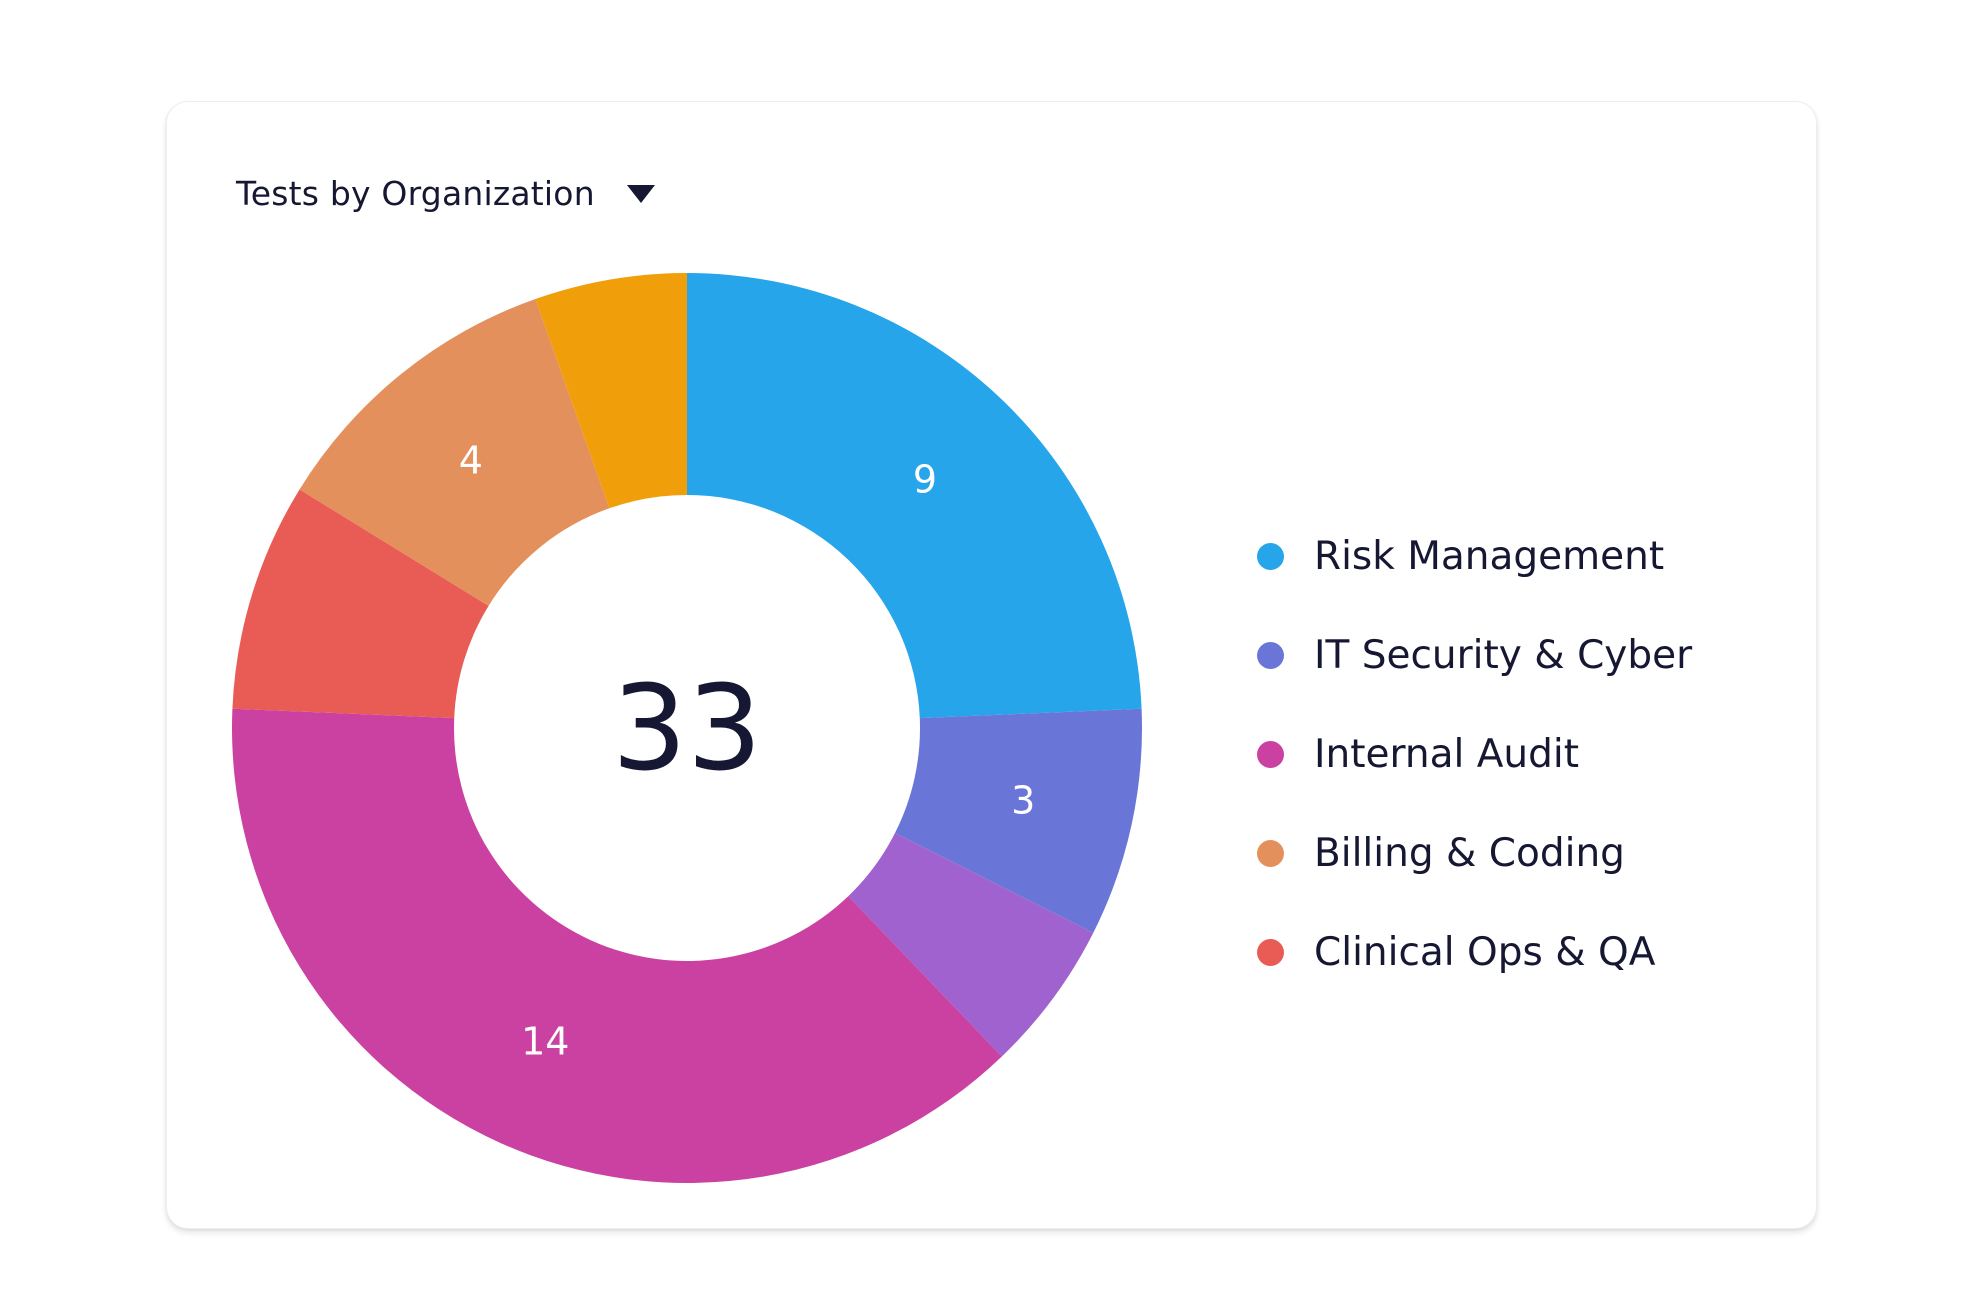 The height and width of the screenshot is (1313, 1975). What do you see at coordinates (471, 460) in the screenshot?
I see `segment-value-label: 4` at bounding box center [471, 460].